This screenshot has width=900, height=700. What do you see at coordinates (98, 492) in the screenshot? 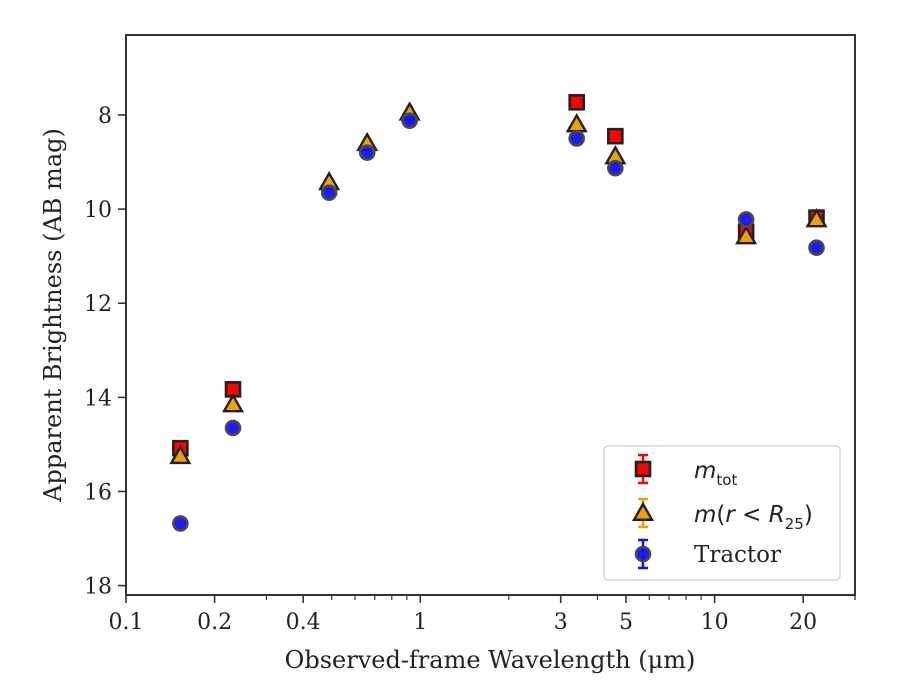
I see `y-tick-label: 16` at bounding box center [98, 492].